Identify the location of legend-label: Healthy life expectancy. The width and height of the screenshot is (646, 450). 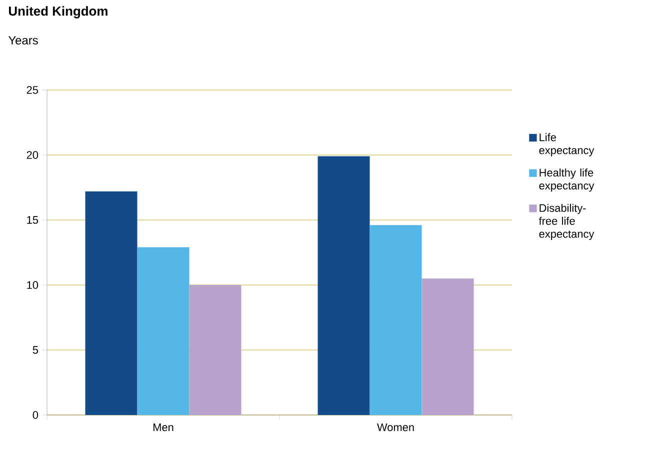
(566, 180).